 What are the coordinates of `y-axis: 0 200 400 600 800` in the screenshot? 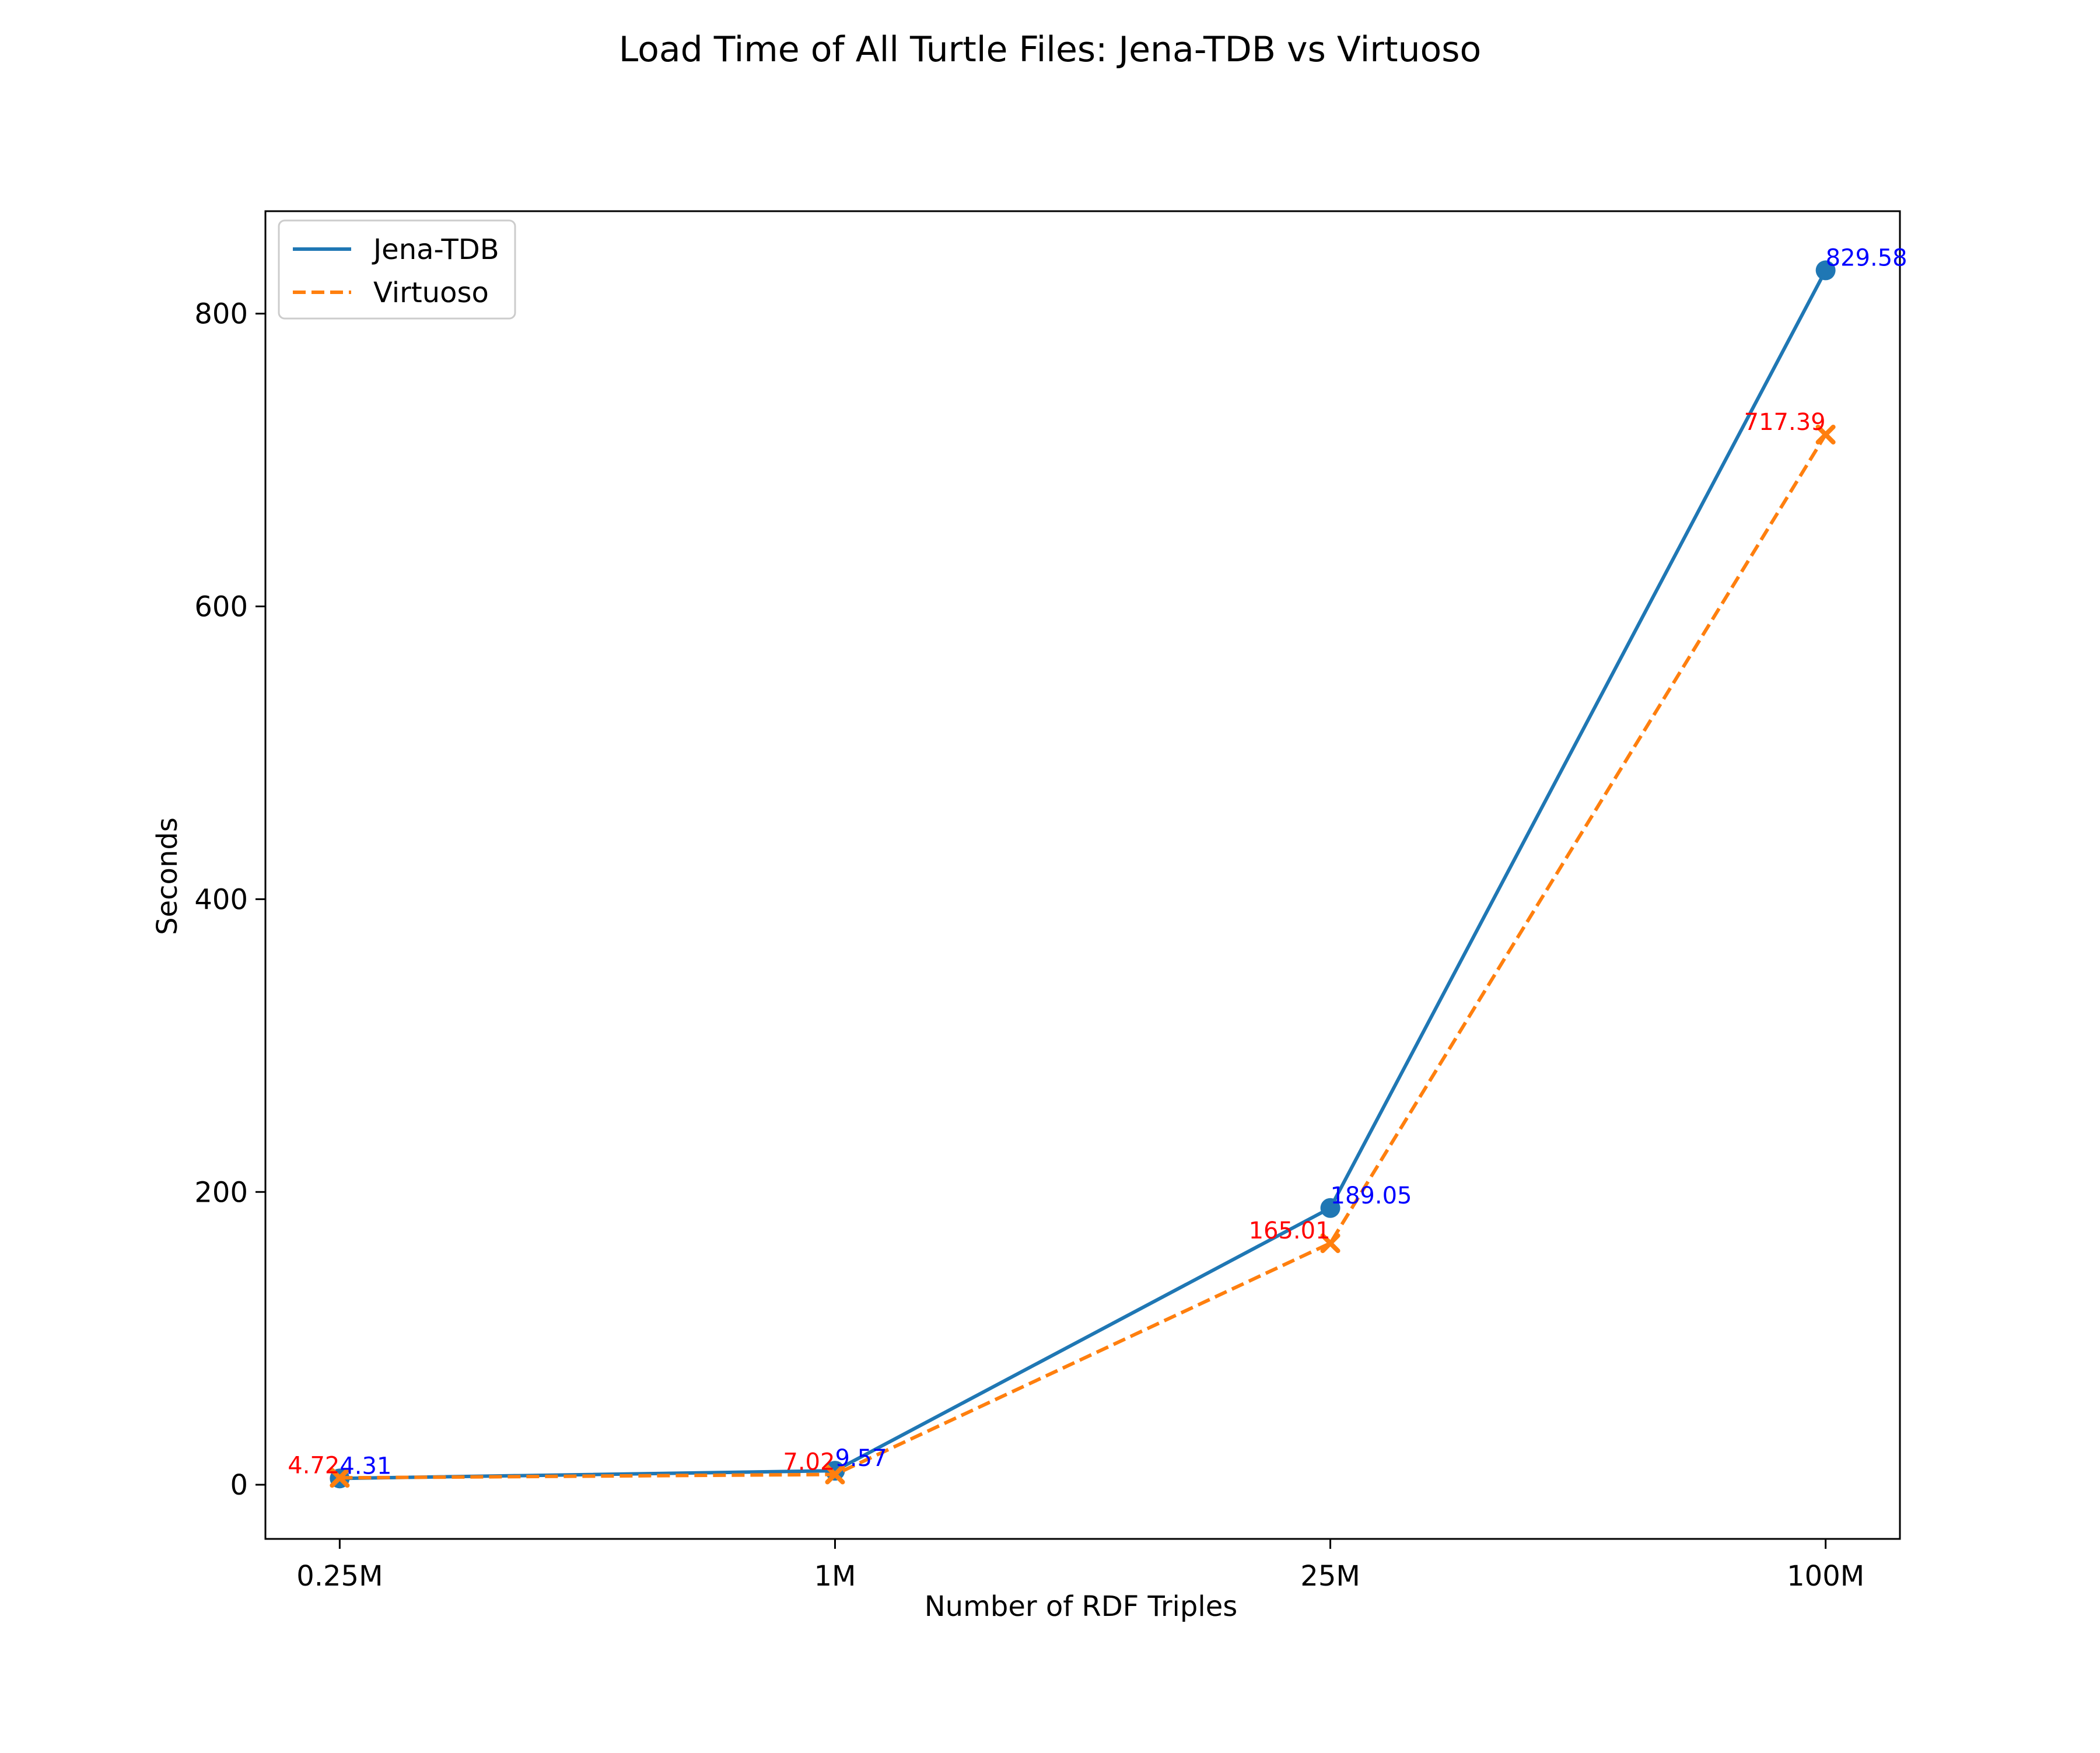 It's located at (229, 900).